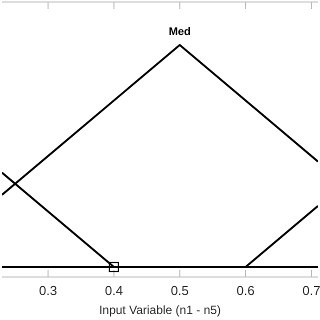  Describe the element at coordinates (179, 290) in the screenshot. I see `x-tick-label: 0.5` at that location.